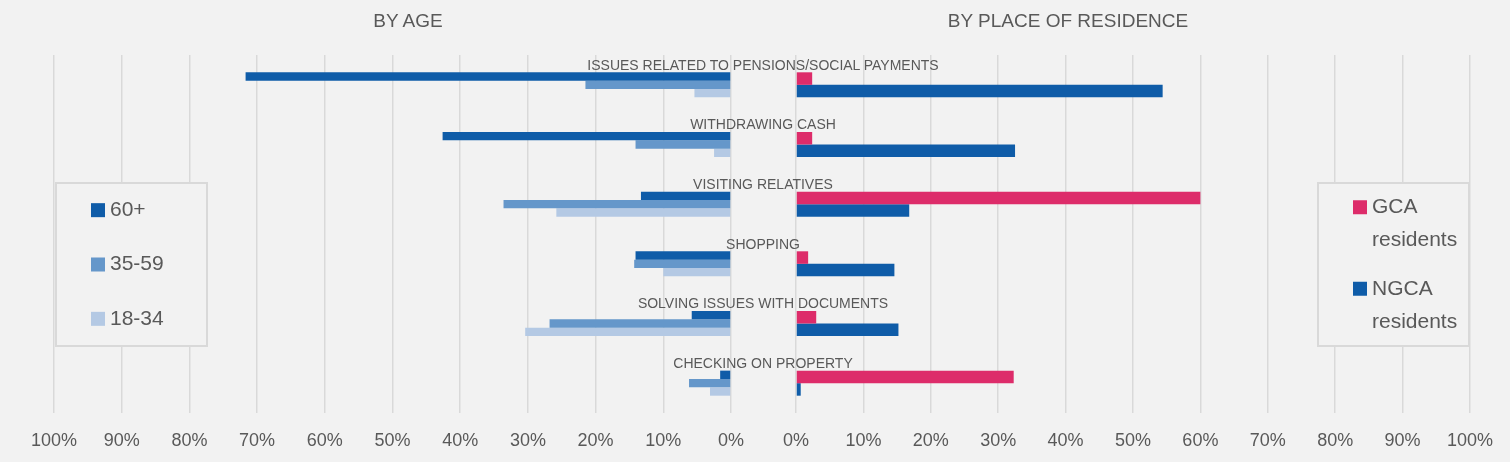  What do you see at coordinates (1414, 303) in the screenshot?
I see `legend-label: NGCA residents` at bounding box center [1414, 303].